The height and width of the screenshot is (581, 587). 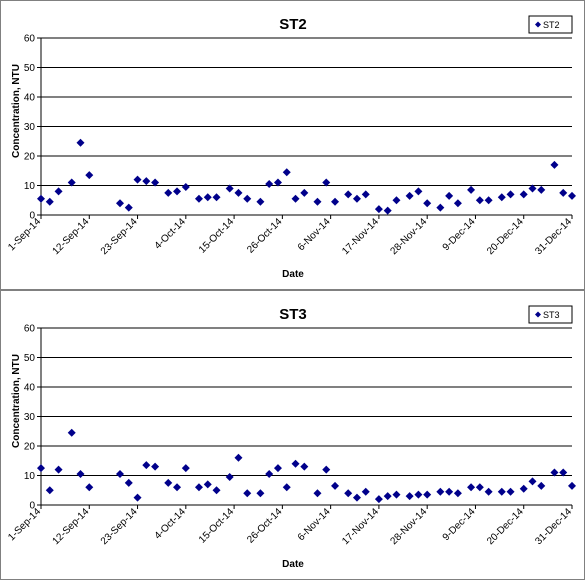 I want to click on x-tick-label: 1-Sep-14, so click(x=24, y=524).